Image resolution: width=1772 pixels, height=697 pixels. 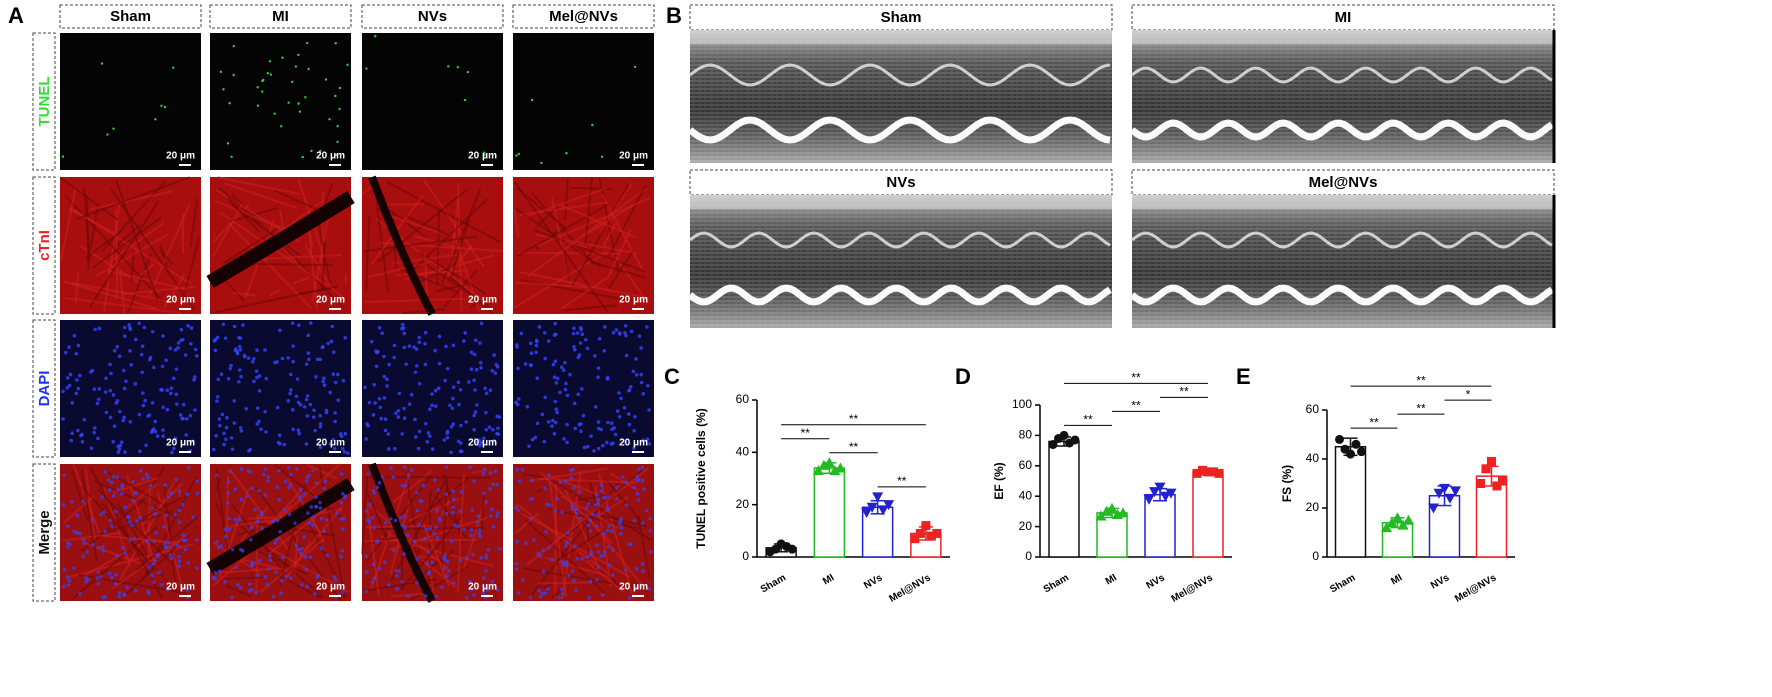 I want to click on septum-wall, so click(x=900, y=75).